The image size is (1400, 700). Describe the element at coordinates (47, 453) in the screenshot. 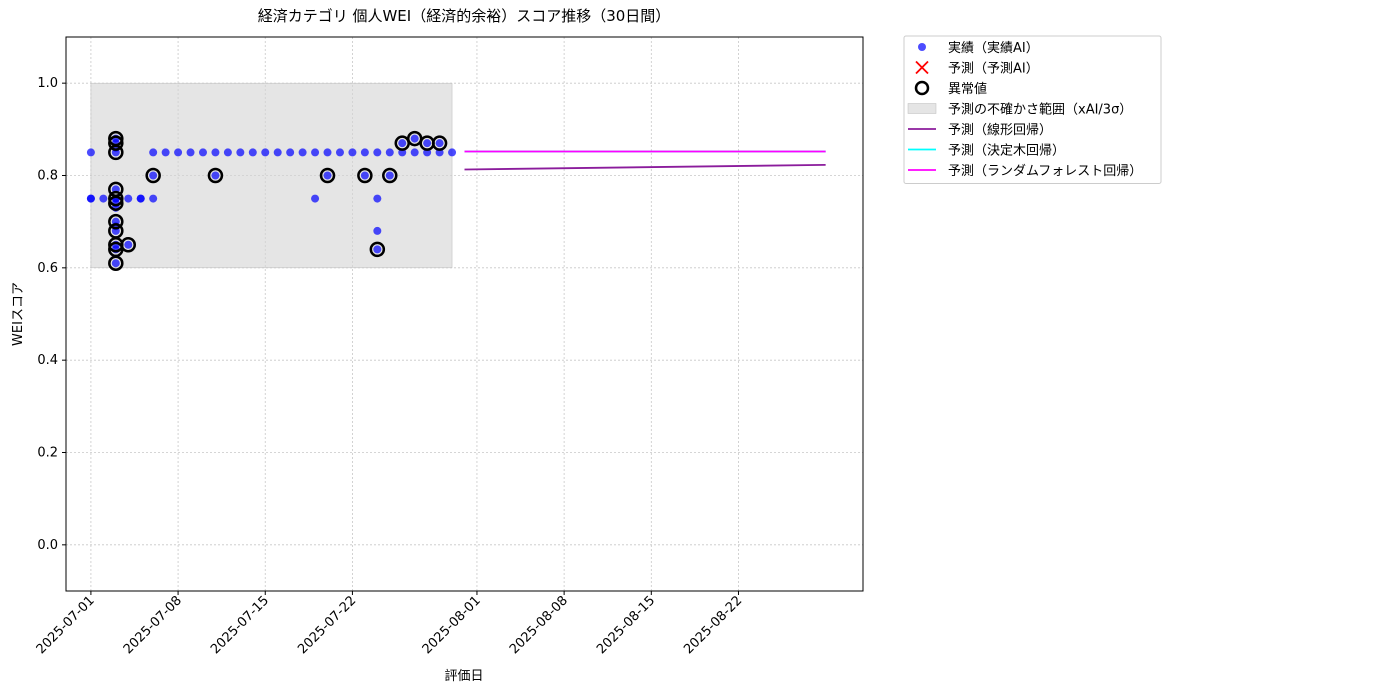

I see `y-tick-label: 0.2` at that location.